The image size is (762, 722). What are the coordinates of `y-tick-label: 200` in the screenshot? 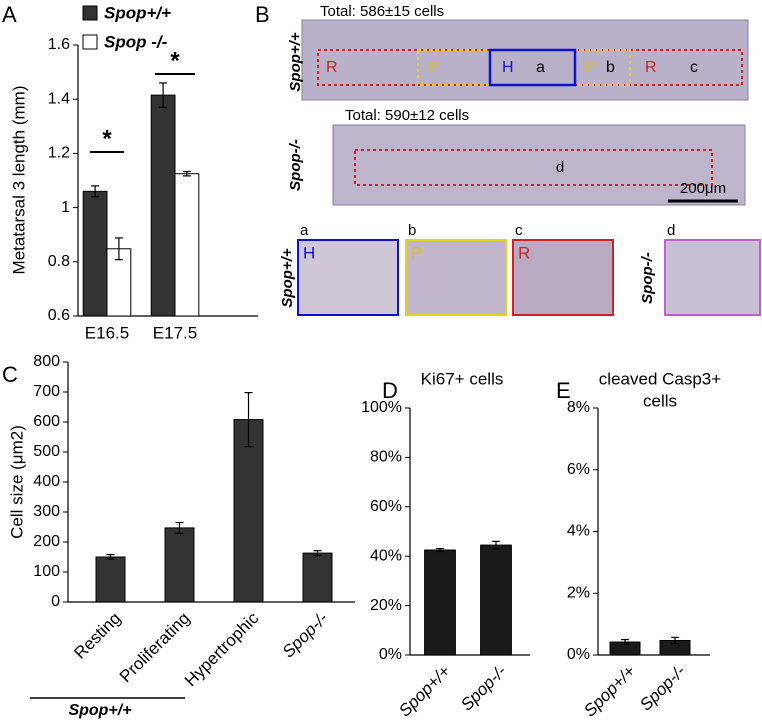 It's located at (46, 541).